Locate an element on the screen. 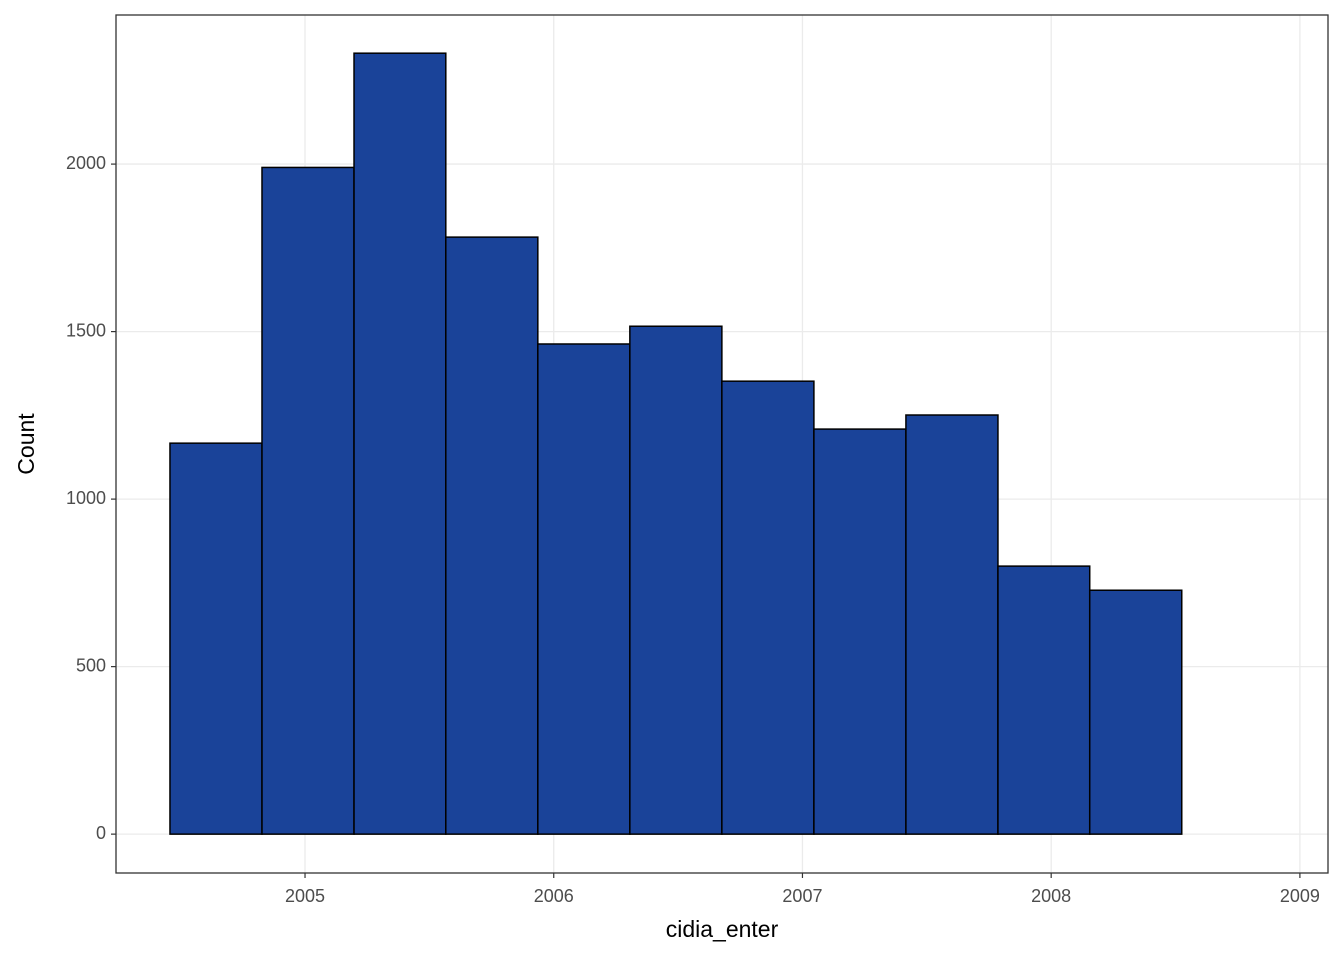 The width and height of the screenshot is (1344, 960). y-tick-label: 2000 is located at coordinates (86, 163).